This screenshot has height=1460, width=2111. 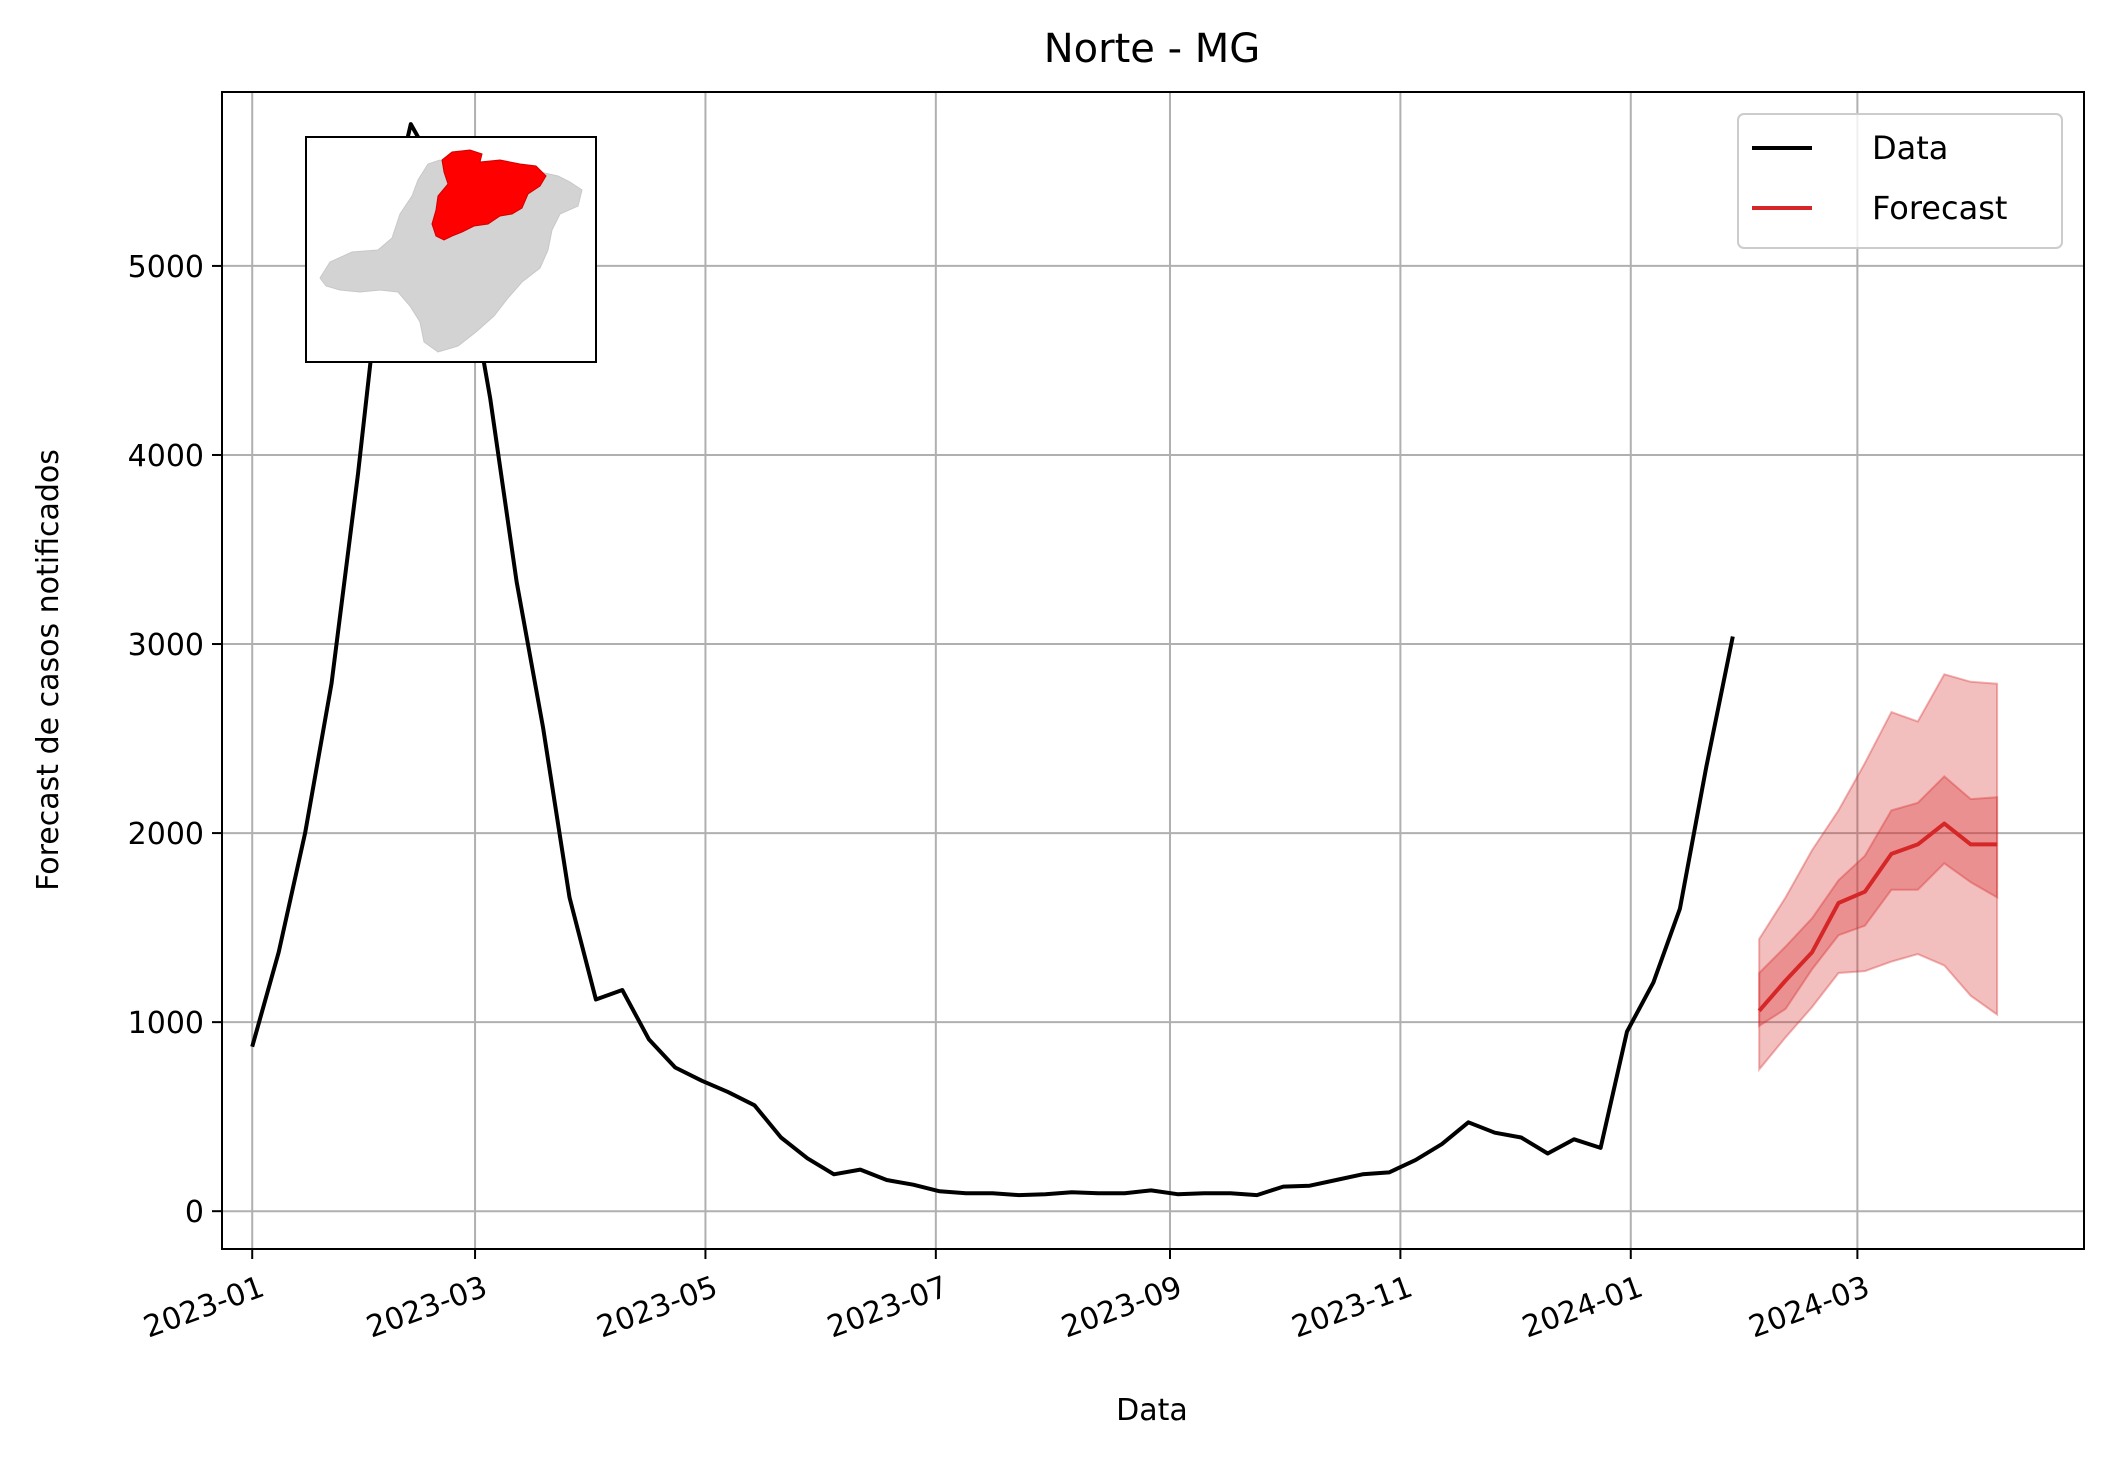 What do you see at coordinates (489, 195) in the screenshot?
I see `norte-region-highlight` at bounding box center [489, 195].